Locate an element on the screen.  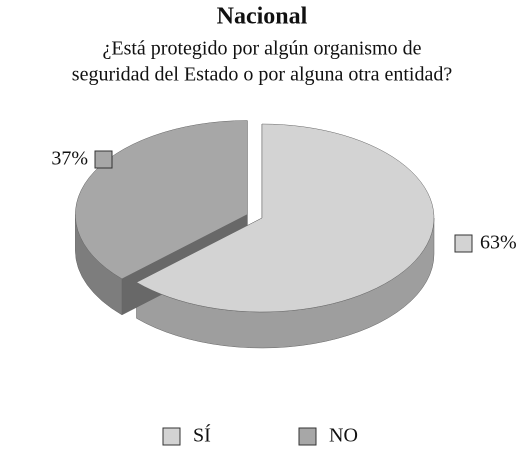
slice is located at coordinates (161, 200).